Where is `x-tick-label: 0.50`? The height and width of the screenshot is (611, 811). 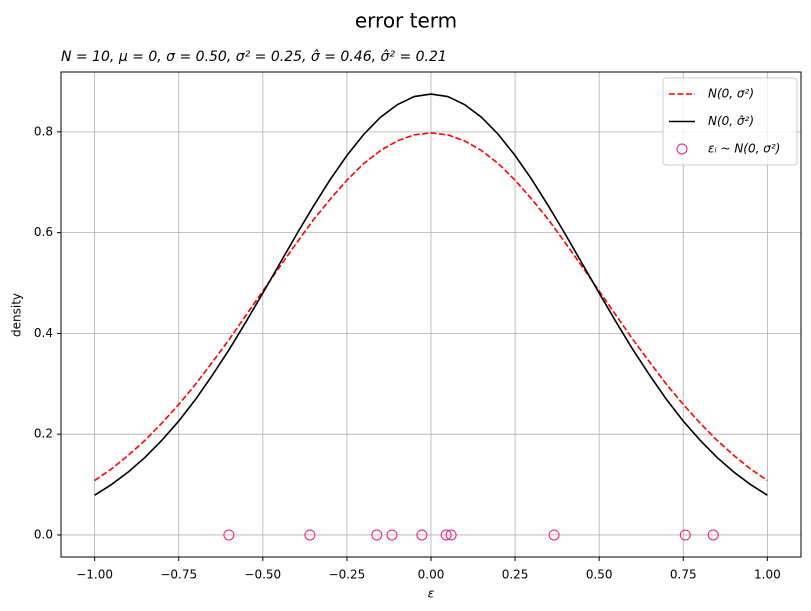
x-tick-label: 0.50 is located at coordinates (599, 575).